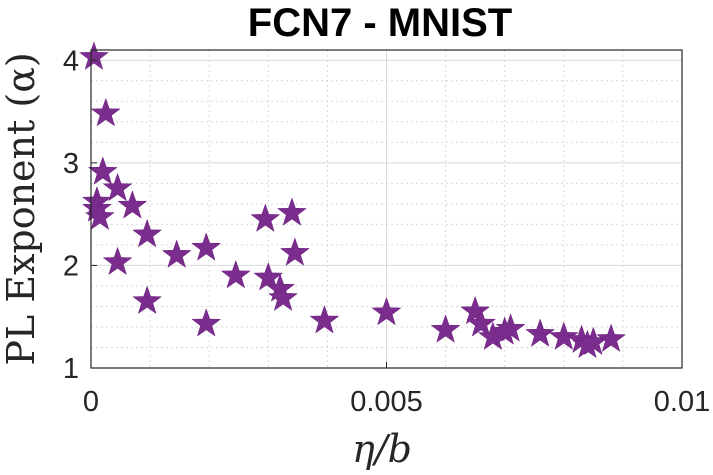  What do you see at coordinates (71, 61) in the screenshot?
I see `y-tick-label: 4` at bounding box center [71, 61].